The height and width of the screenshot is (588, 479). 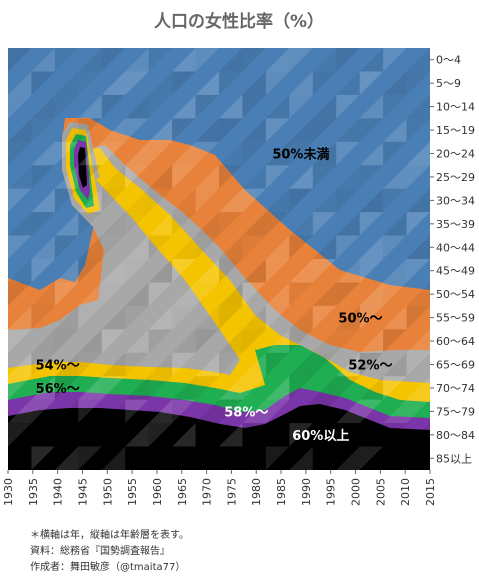 I want to click on y-tick-label: 5〜9, so click(x=448, y=83).